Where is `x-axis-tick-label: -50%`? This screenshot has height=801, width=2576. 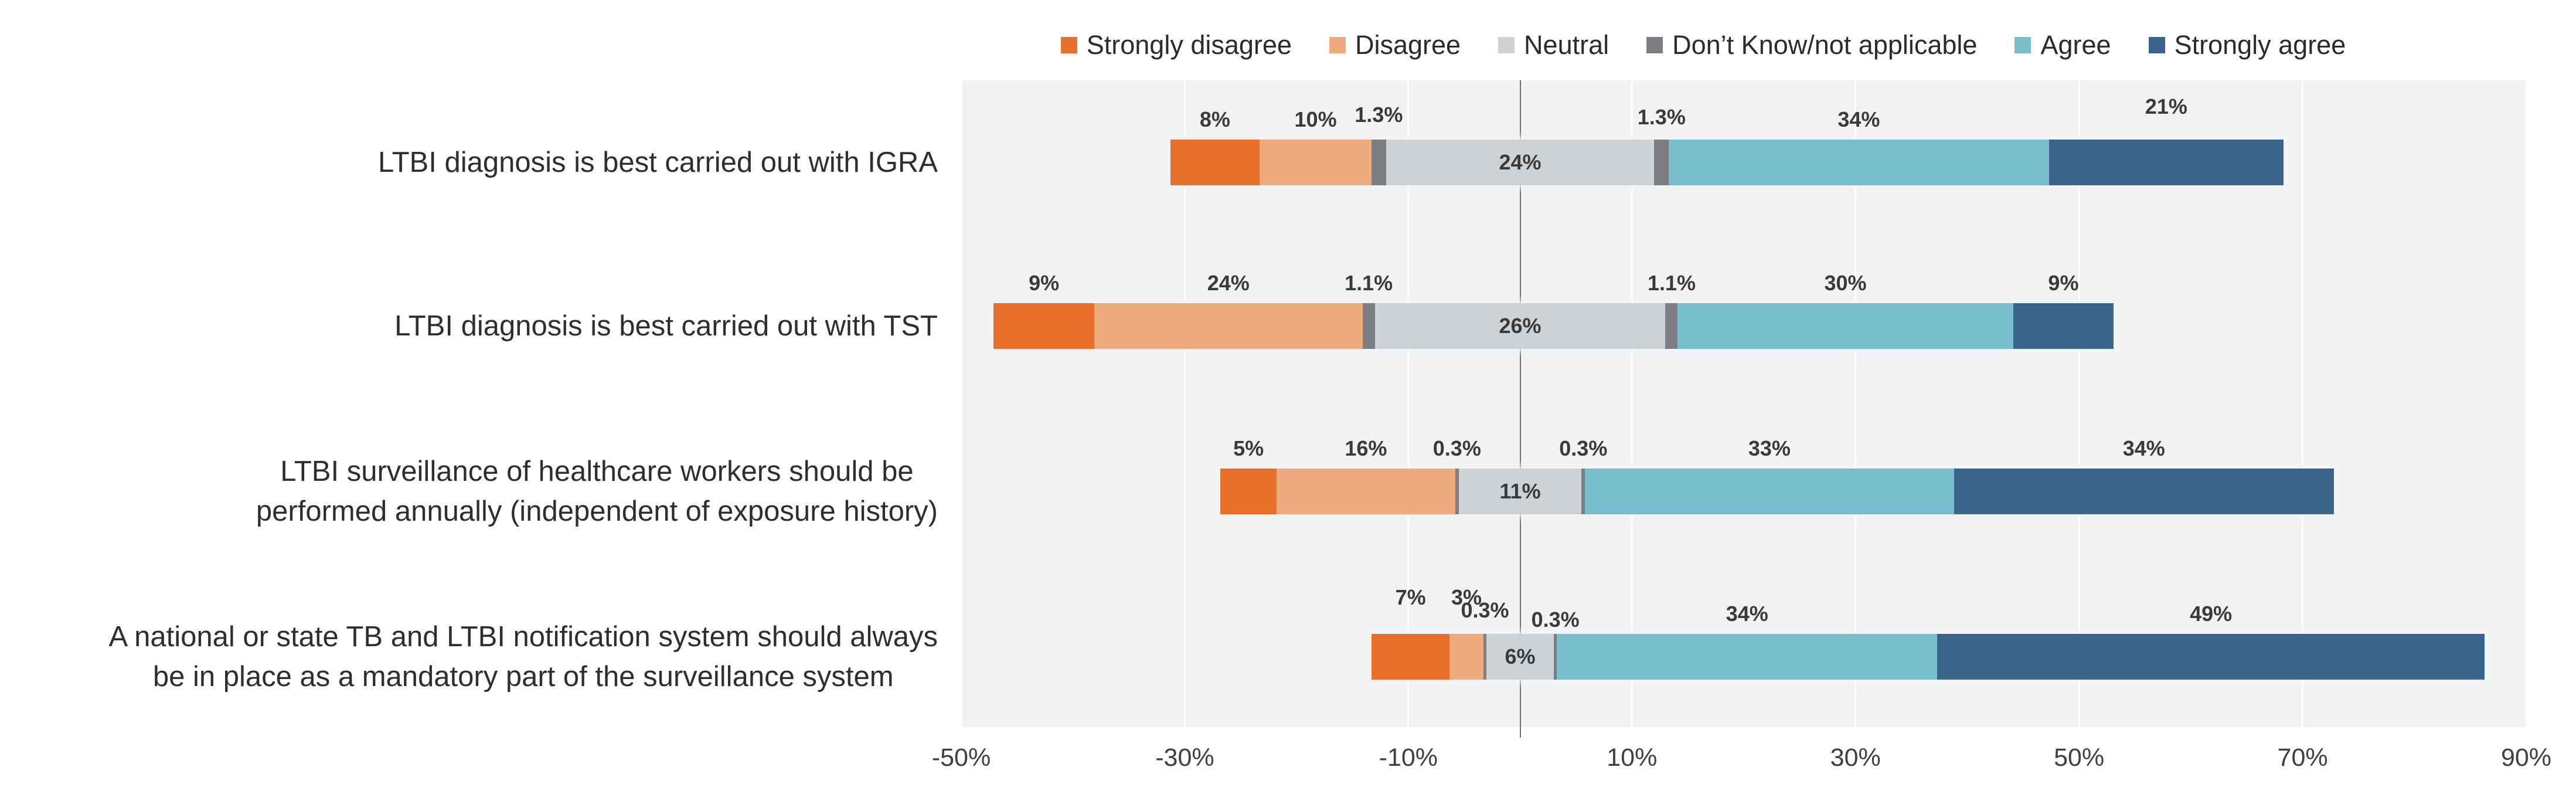
x-axis-tick-label: -50% is located at coordinates (961, 758).